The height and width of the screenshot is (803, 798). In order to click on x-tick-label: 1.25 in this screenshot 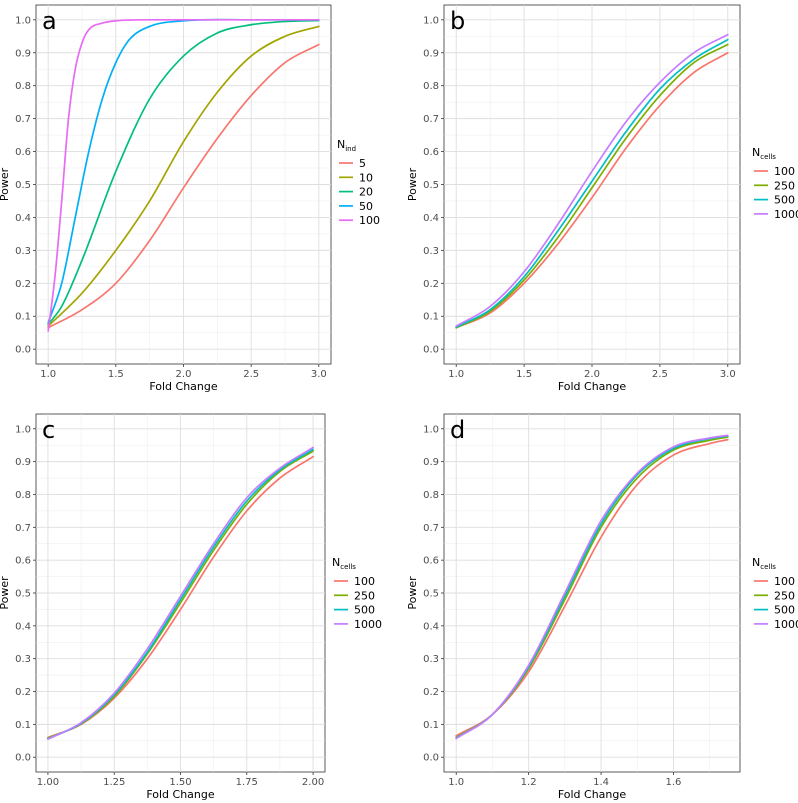, I will do `click(114, 782)`.